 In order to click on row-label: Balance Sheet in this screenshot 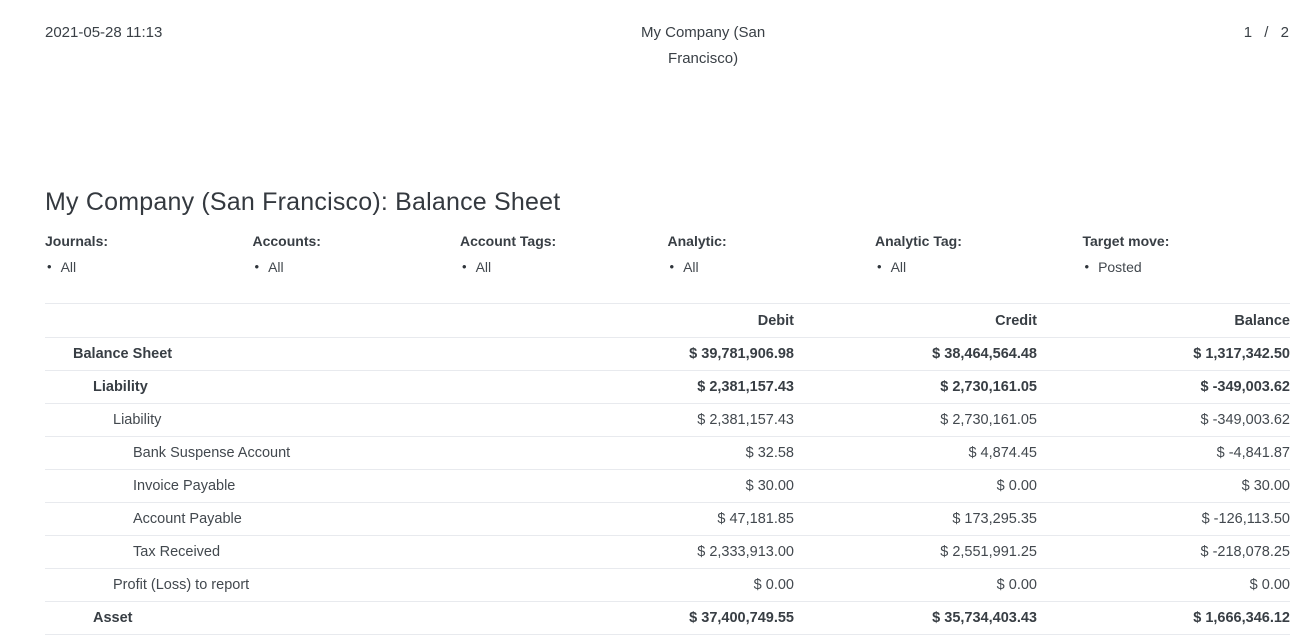, I will do `click(123, 354)`.